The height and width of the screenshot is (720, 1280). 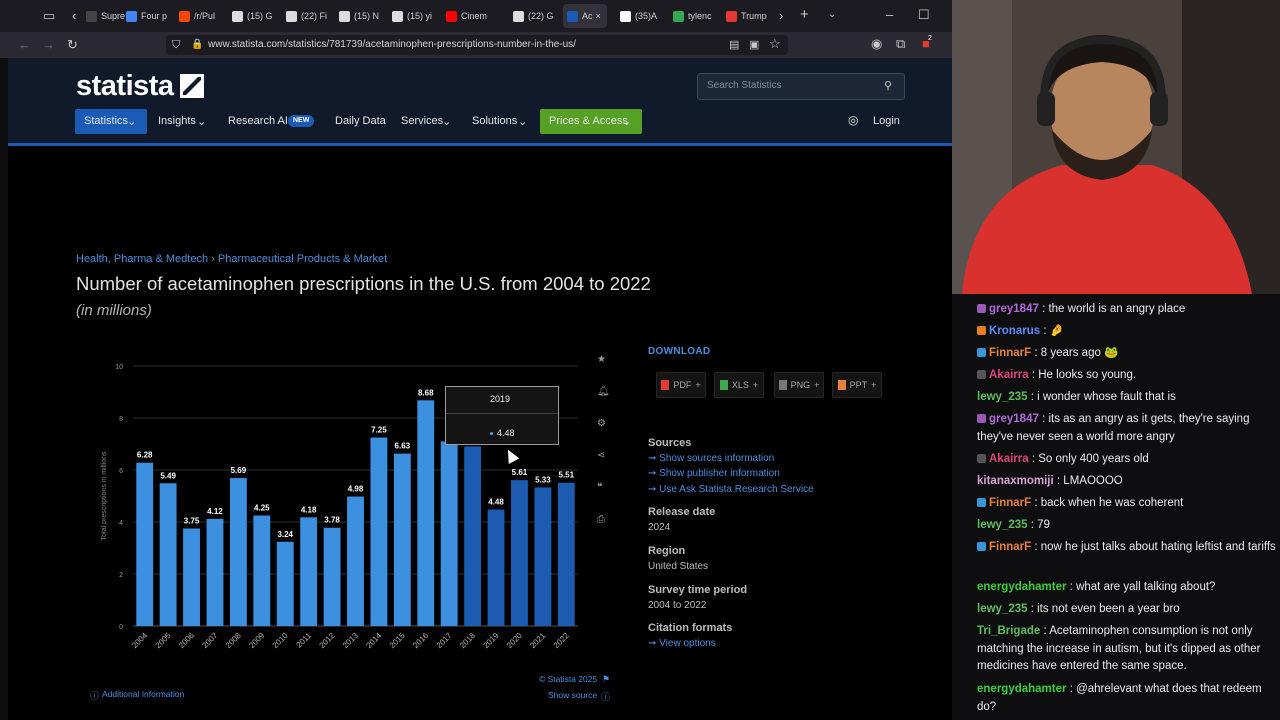 I want to click on prices-access-button, so click(x=591, y=121).